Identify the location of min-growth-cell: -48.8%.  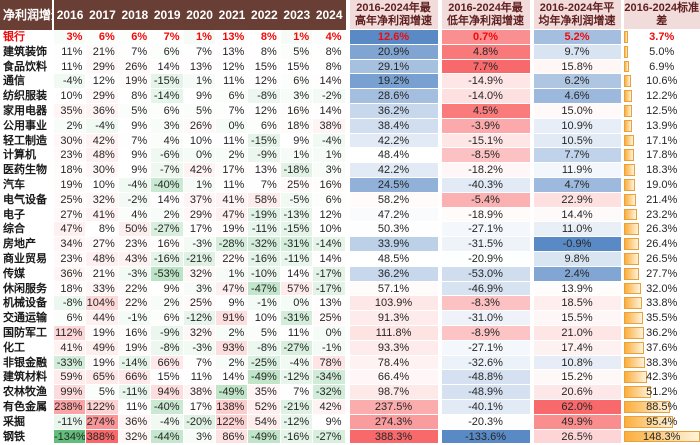
(485, 378).